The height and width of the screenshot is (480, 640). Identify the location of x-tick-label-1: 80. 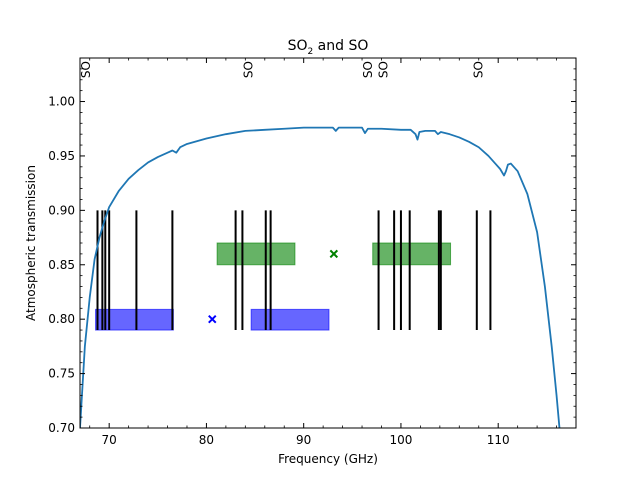
(206, 440).